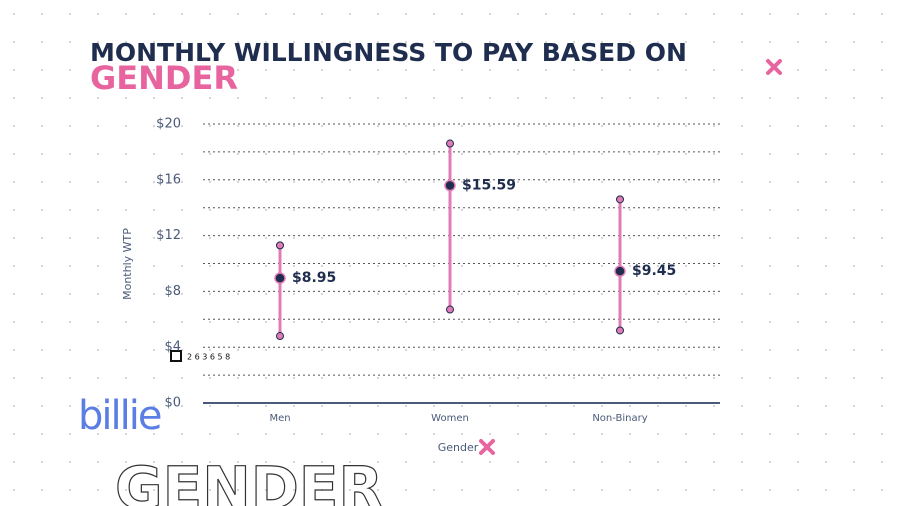 This screenshot has width=900, height=506. I want to click on y-tick-label: $8, so click(172, 291).